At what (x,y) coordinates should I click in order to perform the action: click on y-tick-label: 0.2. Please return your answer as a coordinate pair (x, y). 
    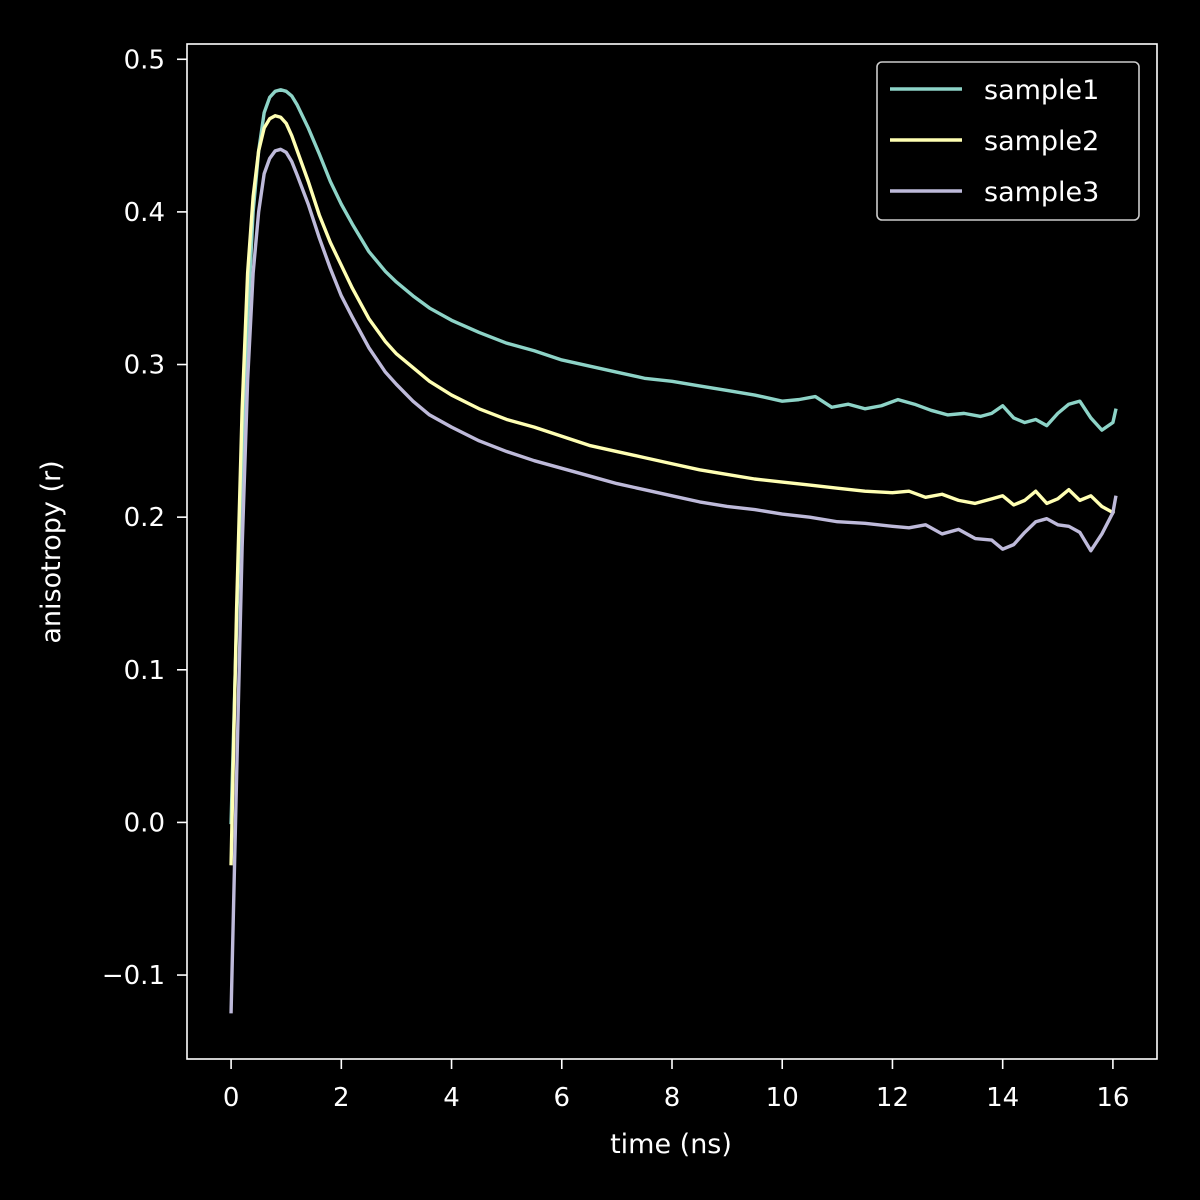
    Looking at the image, I should click on (144, 518).